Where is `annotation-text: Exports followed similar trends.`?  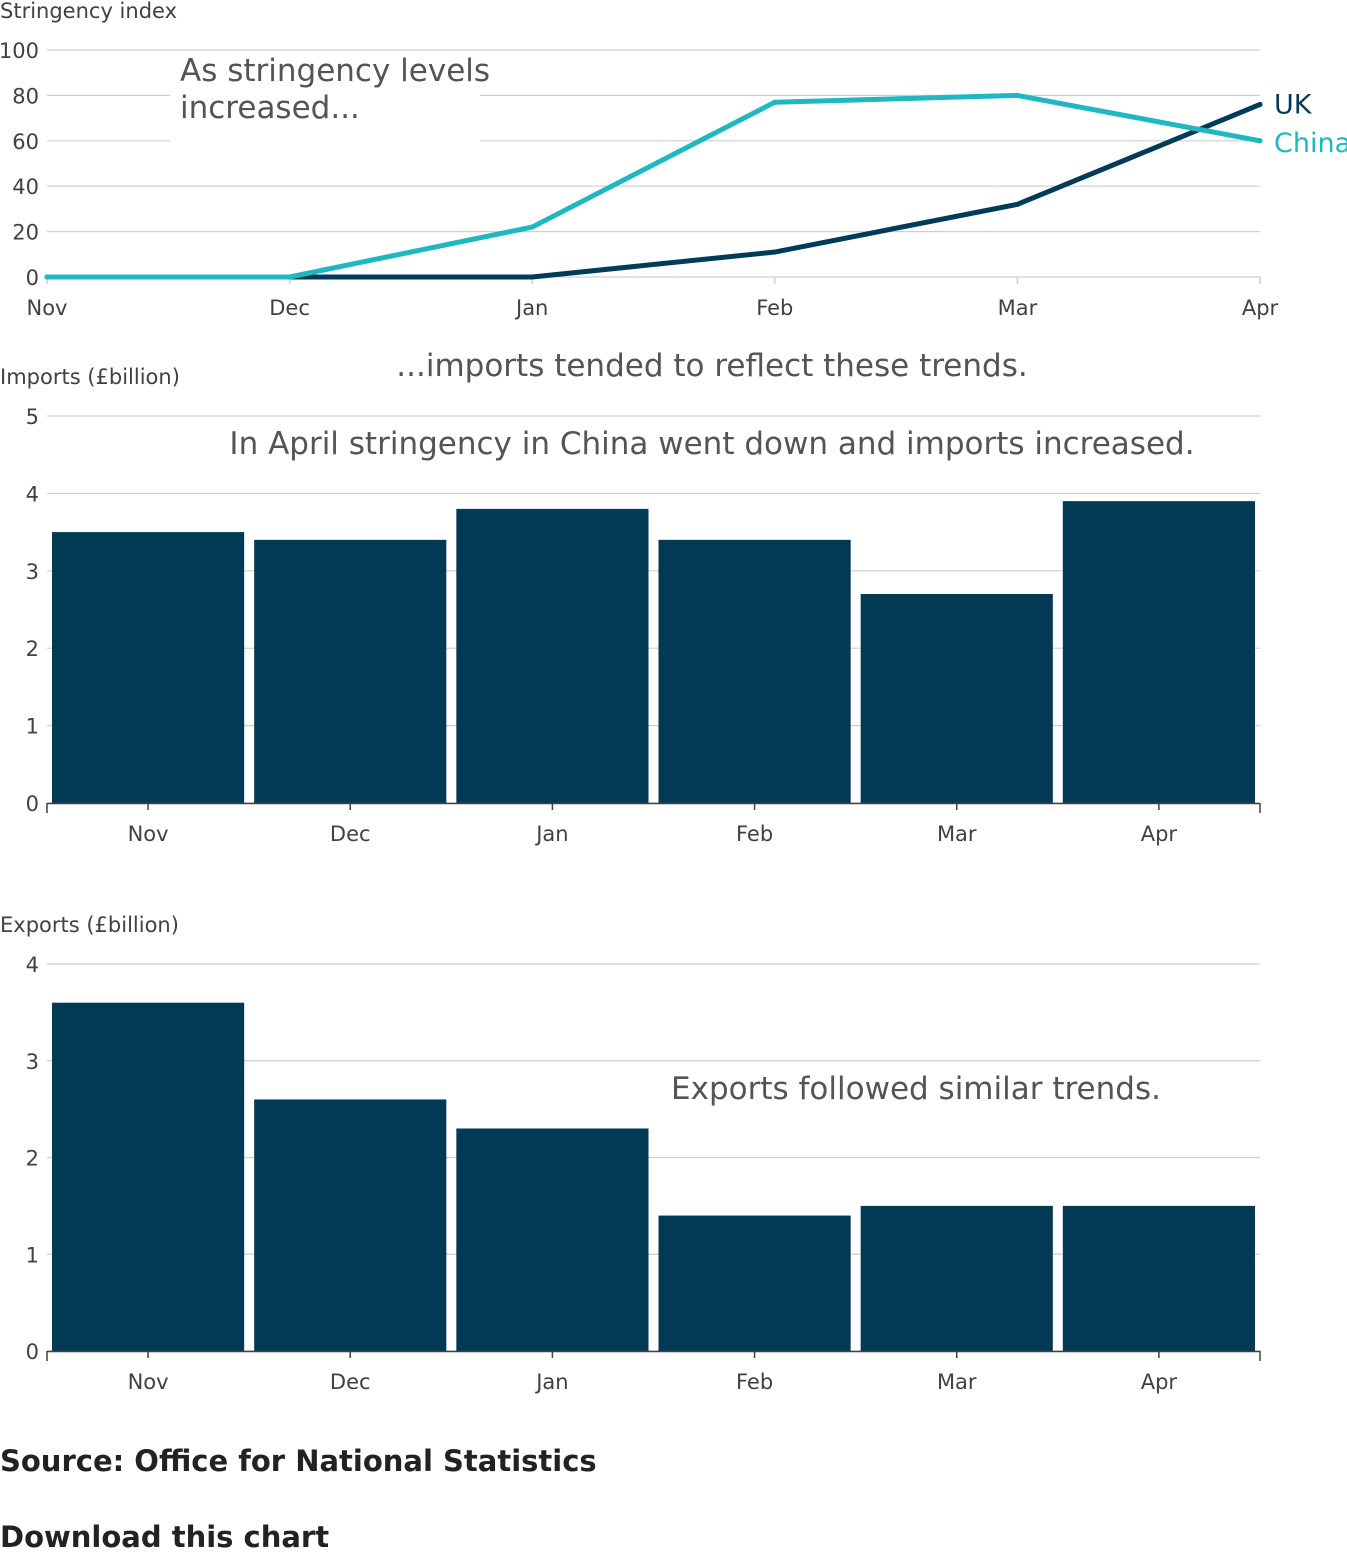
annotation-text: Exports followed similar trends. is located at coordinates (916, 1089).